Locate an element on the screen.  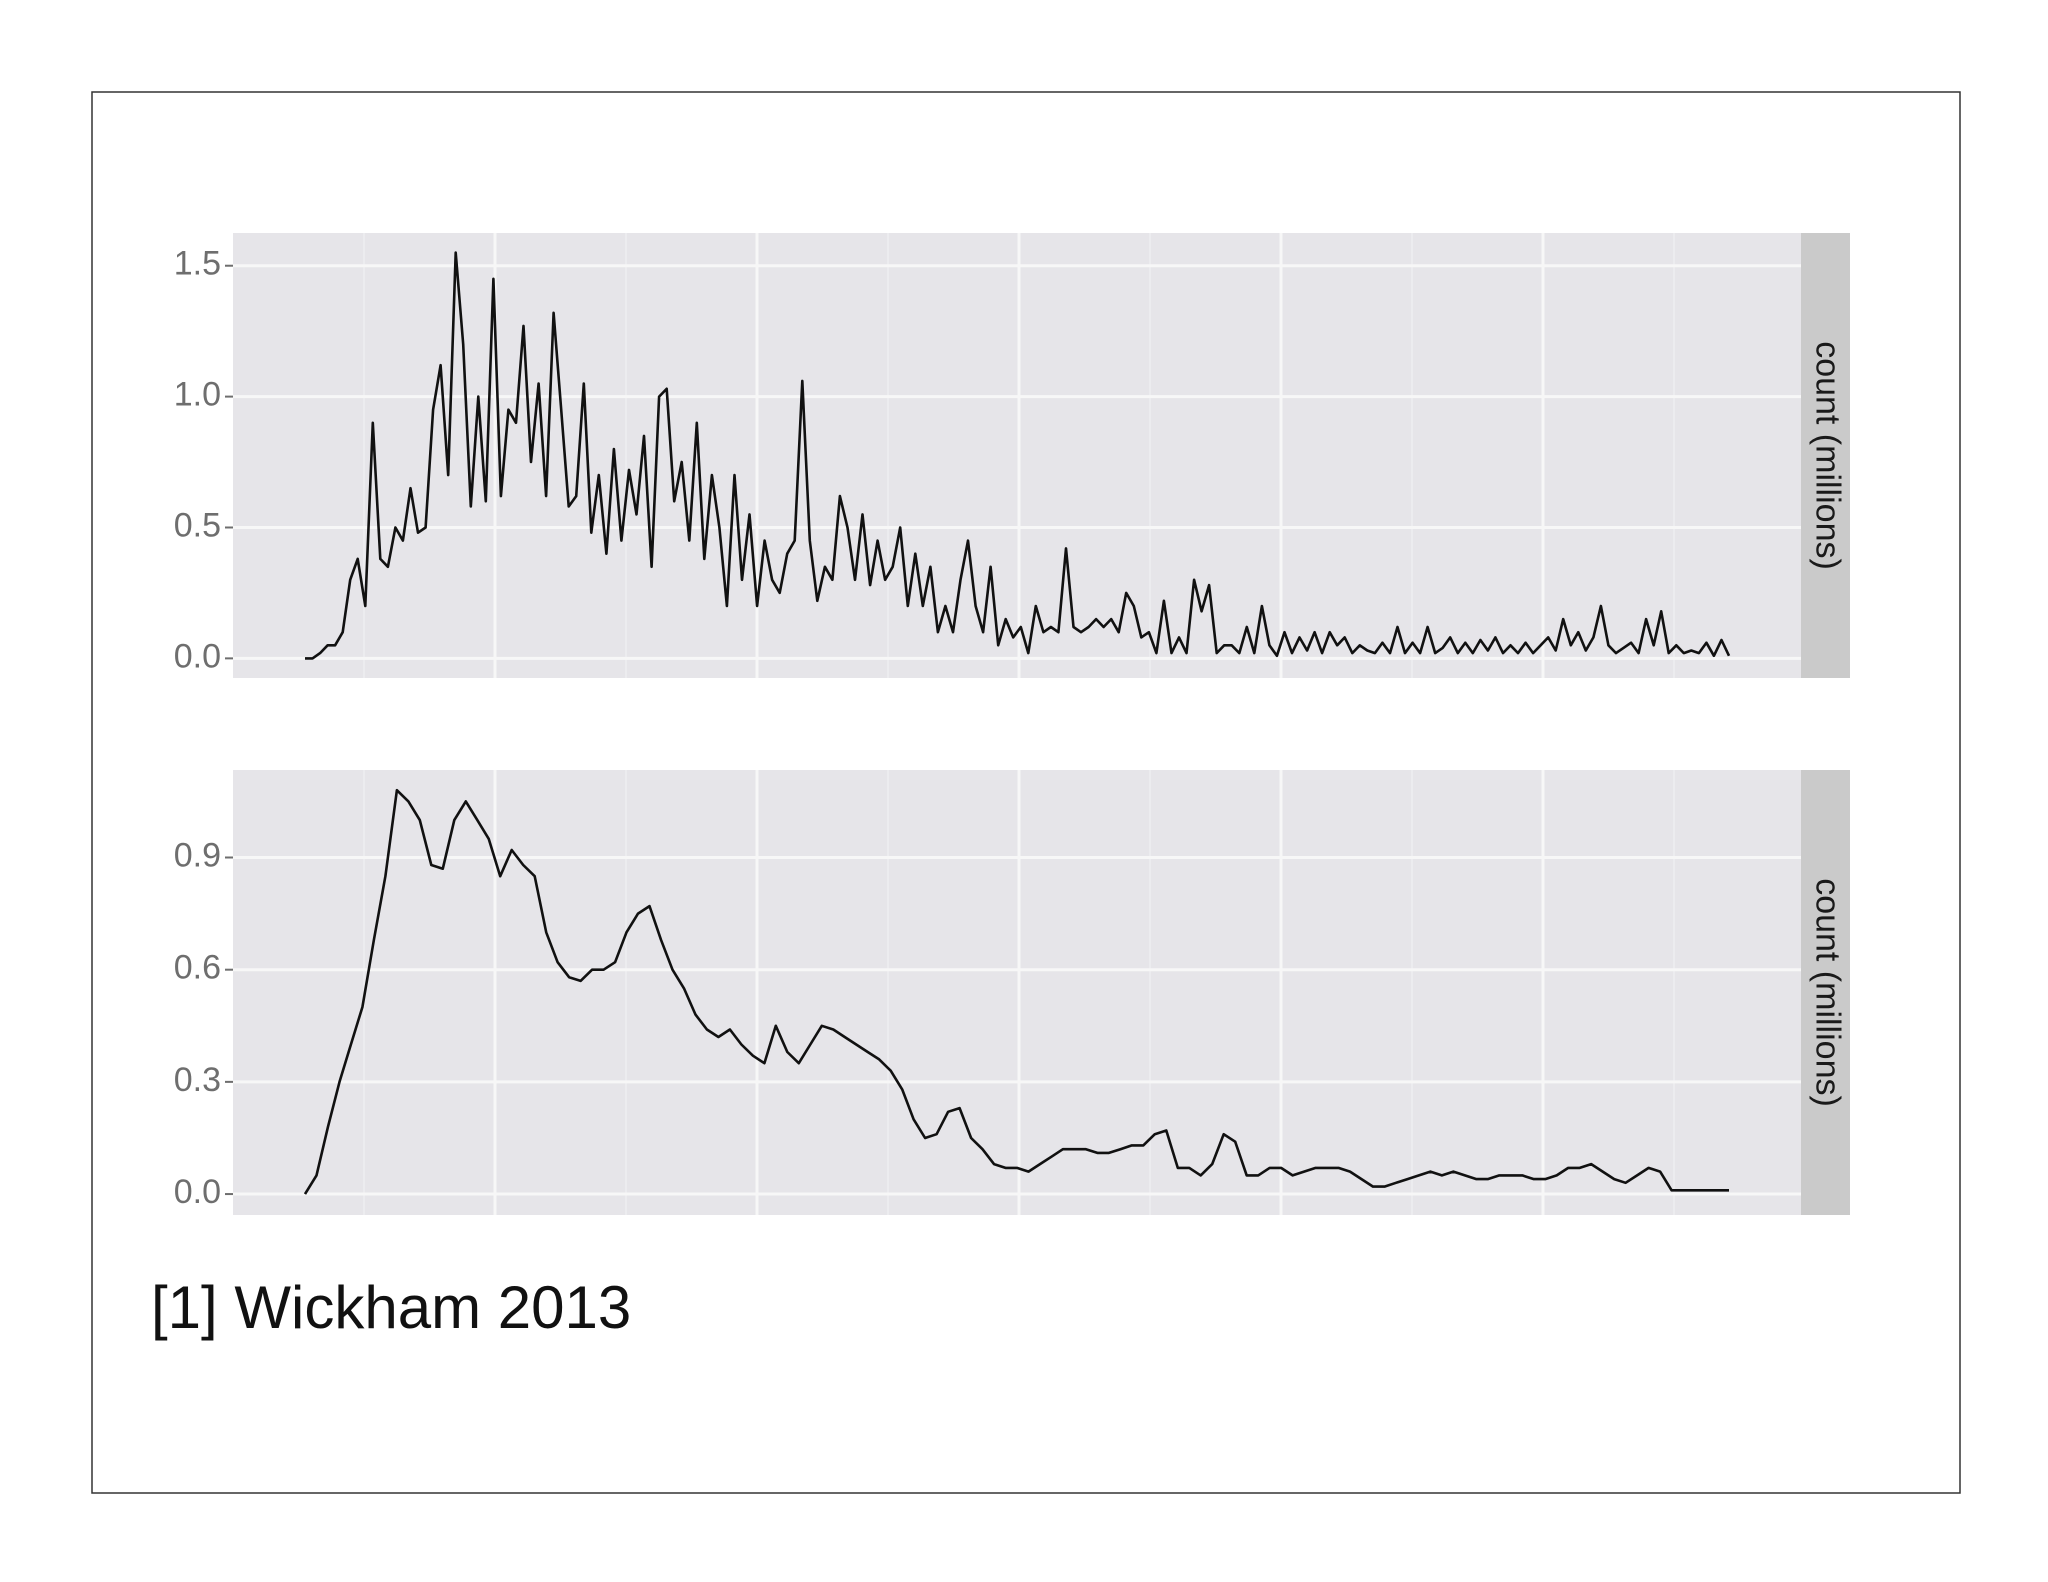
y-tick-label: 0.6 is located at coordinates (197, 968).